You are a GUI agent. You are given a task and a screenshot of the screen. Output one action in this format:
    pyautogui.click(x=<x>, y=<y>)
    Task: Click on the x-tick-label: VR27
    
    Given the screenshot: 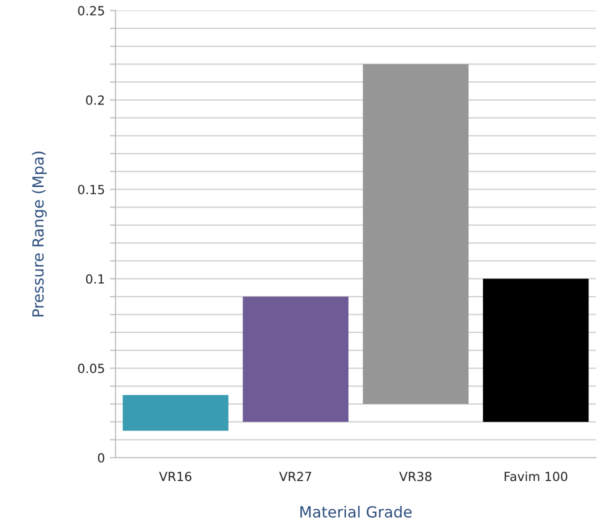 What is the action you would take?
    pyautogui.click(x=295, y=477)
    